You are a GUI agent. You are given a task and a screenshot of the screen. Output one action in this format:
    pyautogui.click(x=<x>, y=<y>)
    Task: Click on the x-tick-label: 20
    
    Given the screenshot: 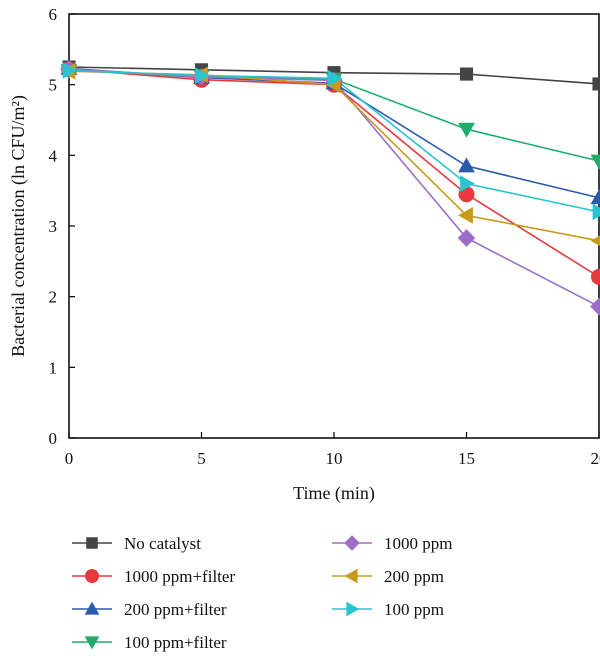 What is the action you would take?
    pyautogui.click(x=595, y=458)
    